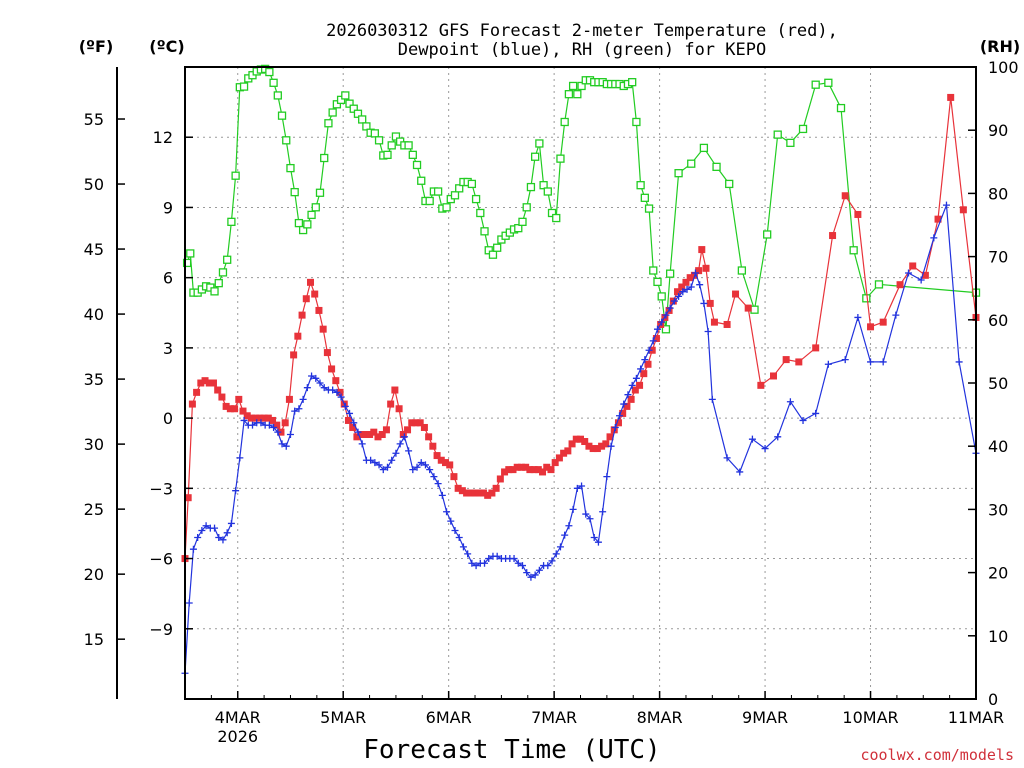 The height and width of the screenshot is (768, 1024). I want to click on x-tick-label: 11MAR, so click(976, 717).